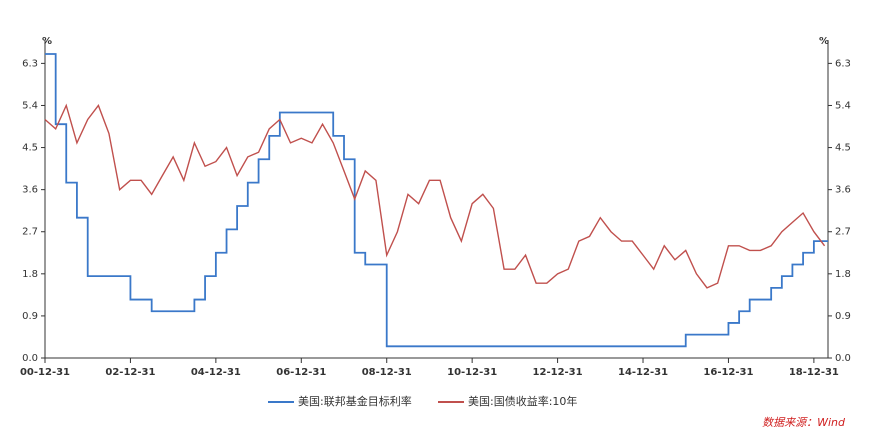  I want to click on y-tick-label: 5.4, so click(30, 105).